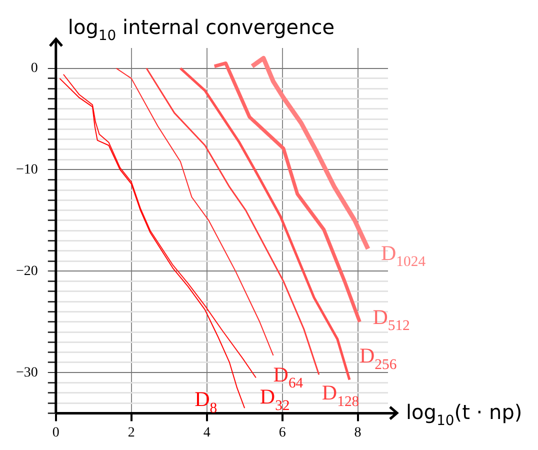  I want to click on x-tick-label: 8, so click(358, 432).